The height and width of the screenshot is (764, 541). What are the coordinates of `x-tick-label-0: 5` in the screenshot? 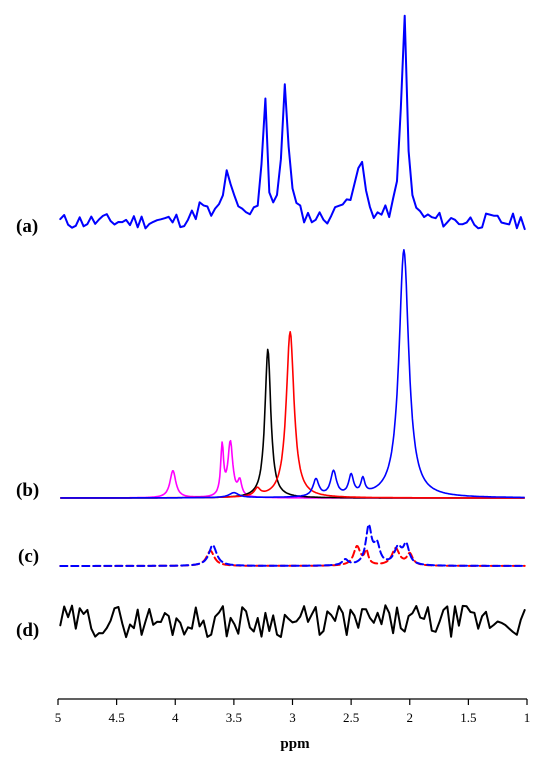 It's located at (58, 717).